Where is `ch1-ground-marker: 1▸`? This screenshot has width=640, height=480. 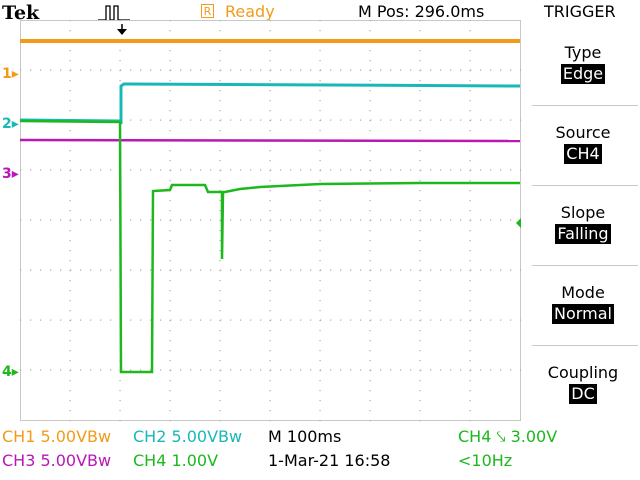 ch1-ground-marker: 1▸ is located at coordinates (10, 74).